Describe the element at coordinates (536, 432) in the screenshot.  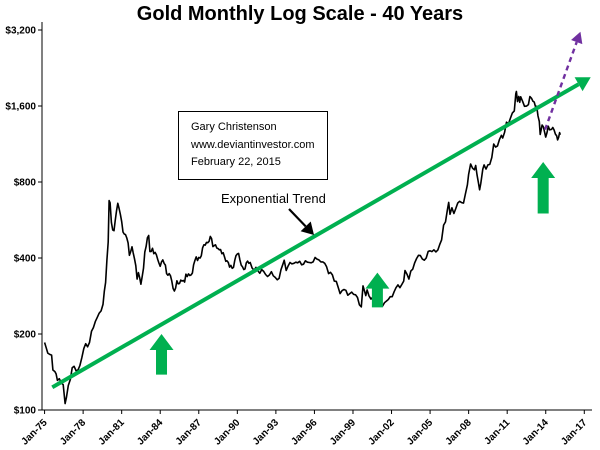
I see `x-tick-label: Jan-14` at that location.